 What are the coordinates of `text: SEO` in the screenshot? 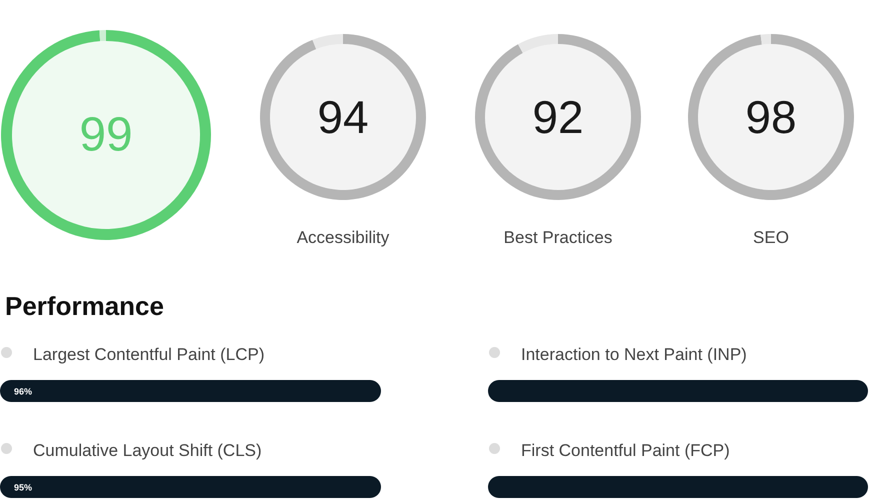 It's located at (771, 237).